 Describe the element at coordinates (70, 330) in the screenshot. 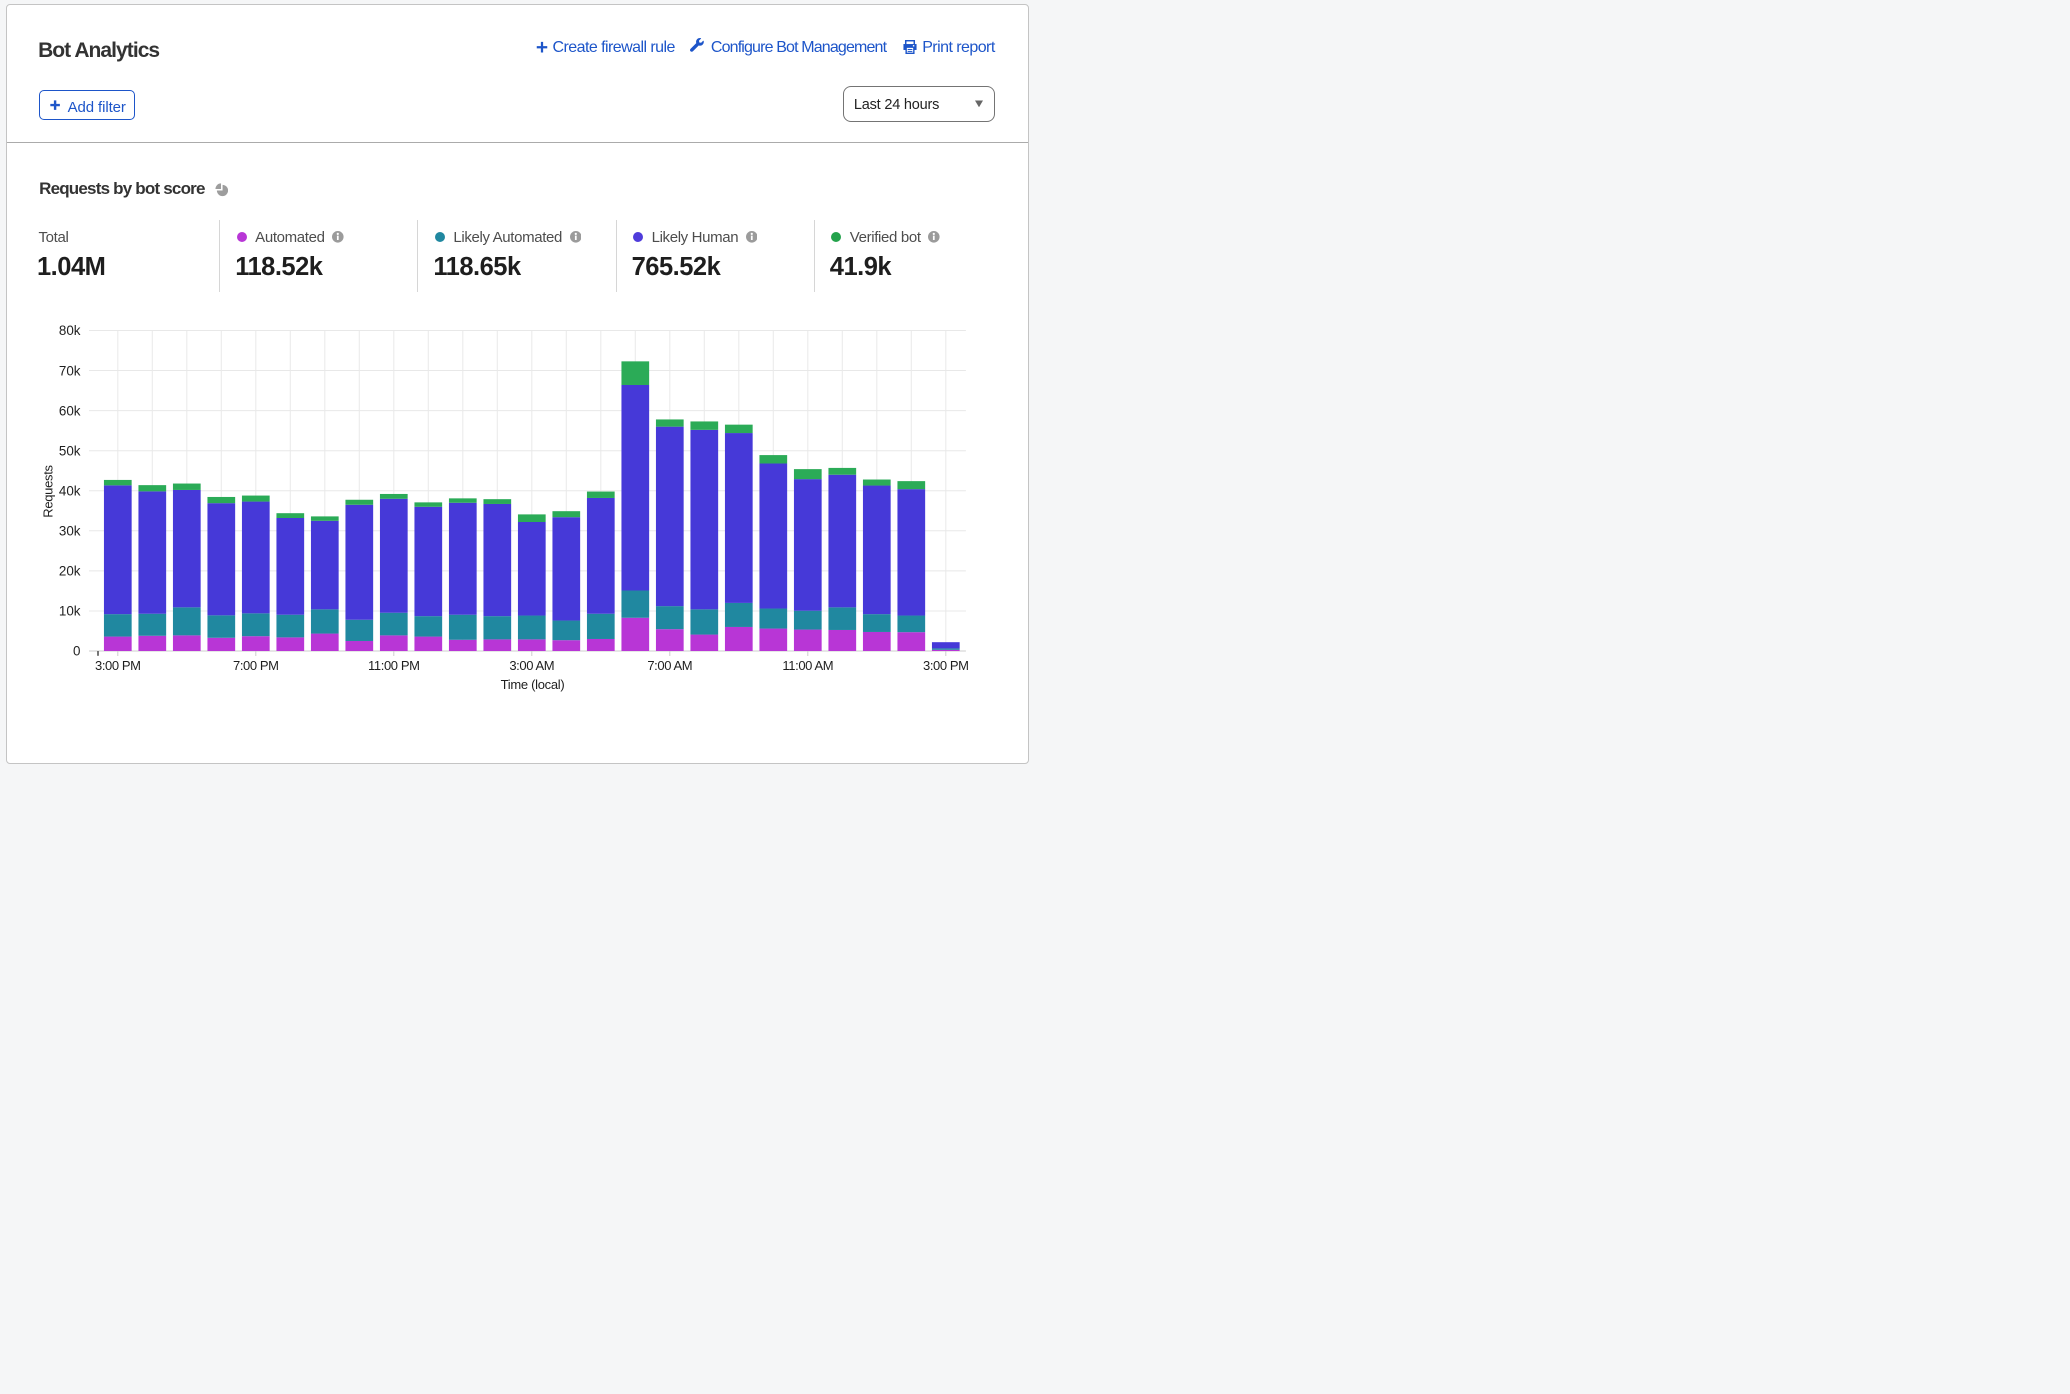

I see `svg-text: 80k` at that location.